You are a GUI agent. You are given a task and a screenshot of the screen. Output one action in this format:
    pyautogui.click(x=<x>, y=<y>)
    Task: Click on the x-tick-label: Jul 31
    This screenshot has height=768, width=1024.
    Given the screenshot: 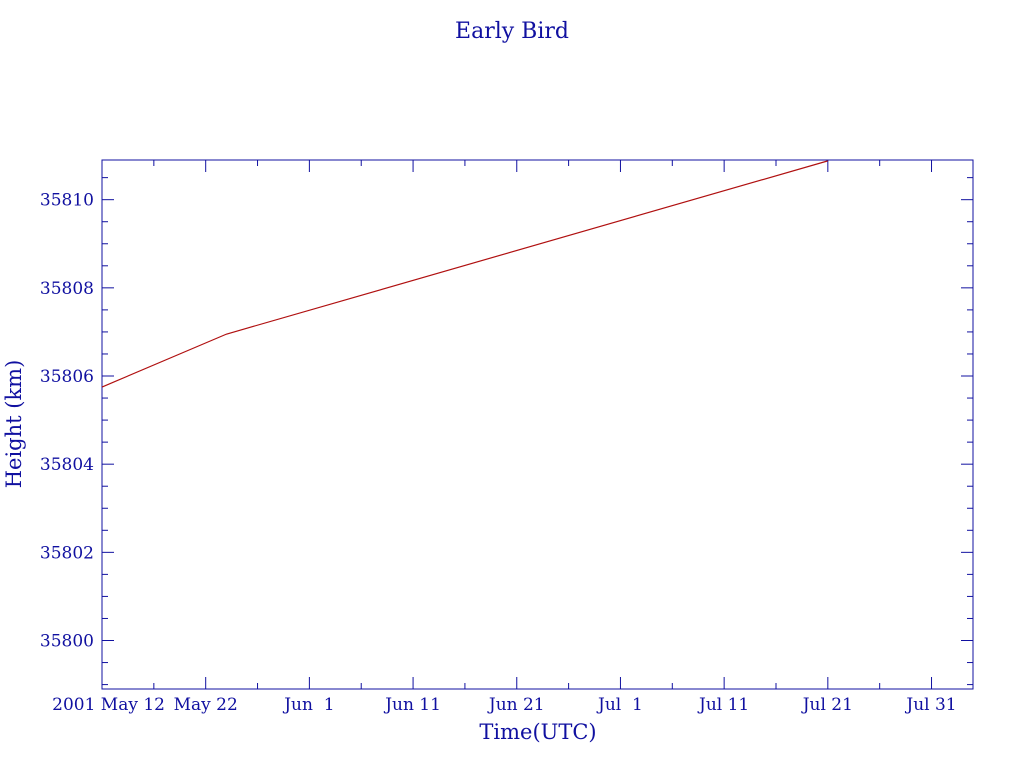 What is the action you would take?
    pyautogui.click(x=930, y=705)
    